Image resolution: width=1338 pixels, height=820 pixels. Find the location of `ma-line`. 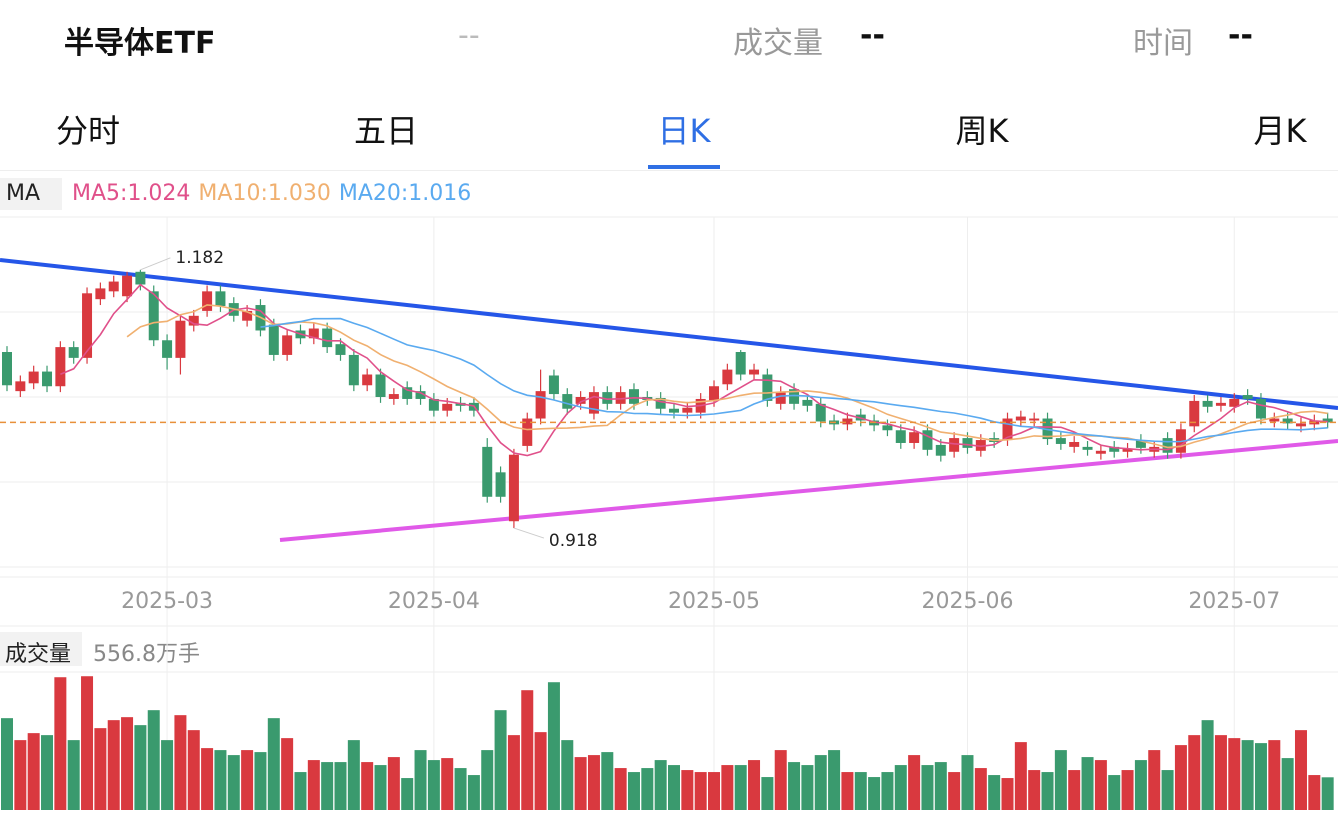

ma-line is located at coordinates (794, 380).